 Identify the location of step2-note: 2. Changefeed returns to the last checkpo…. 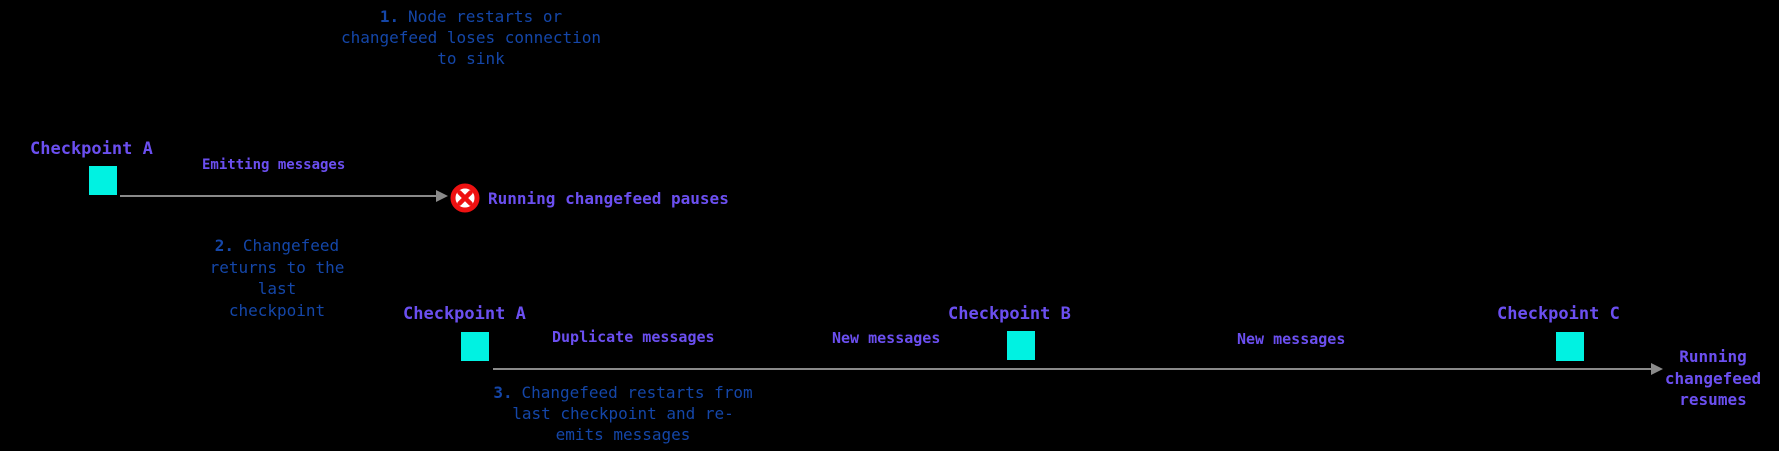
(277, 278).